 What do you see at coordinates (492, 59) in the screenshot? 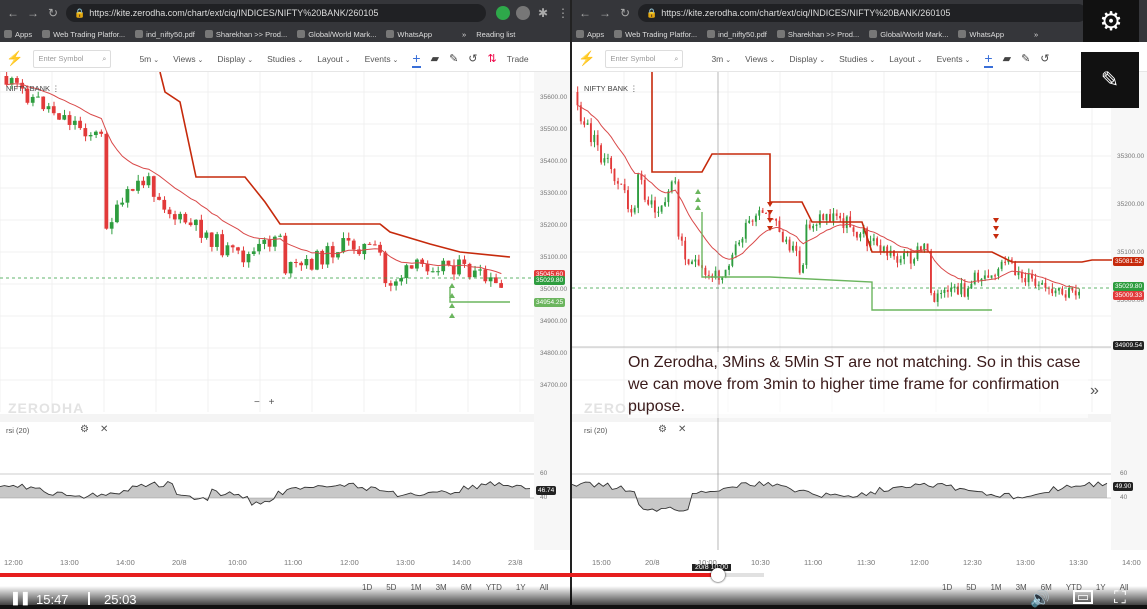
I see `trade-icon: ⇅` at bounding box center [492, 59].